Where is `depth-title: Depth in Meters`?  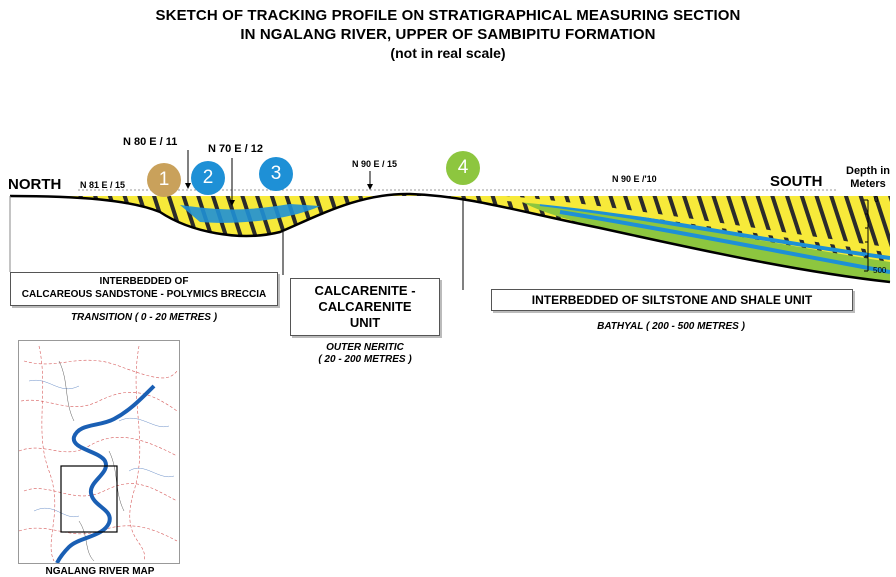
depth-title: Depth in Meters is located at coordinates (868, 178).